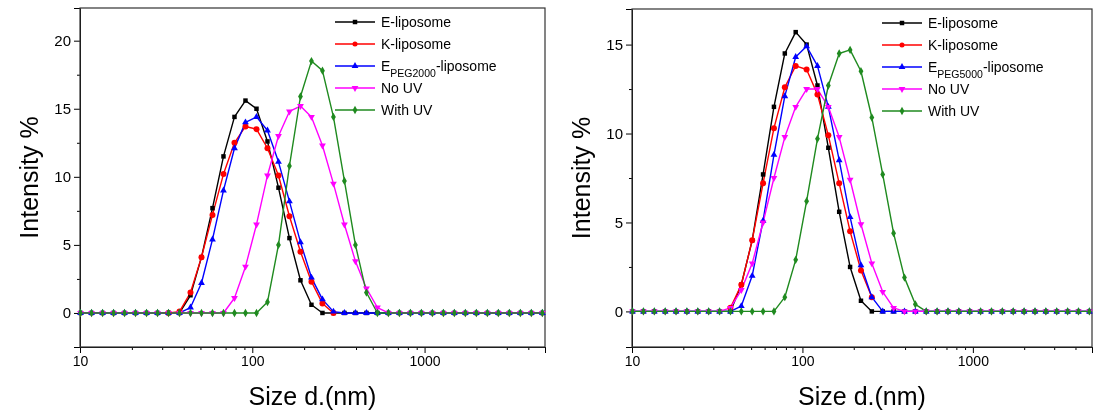 The image size is (1094, 417). What do you see at coordinates (439, 68) in the screenshot?
I see `legend-label: E$_{PEG2000}$-liposome` at bounding box center [439, 68].